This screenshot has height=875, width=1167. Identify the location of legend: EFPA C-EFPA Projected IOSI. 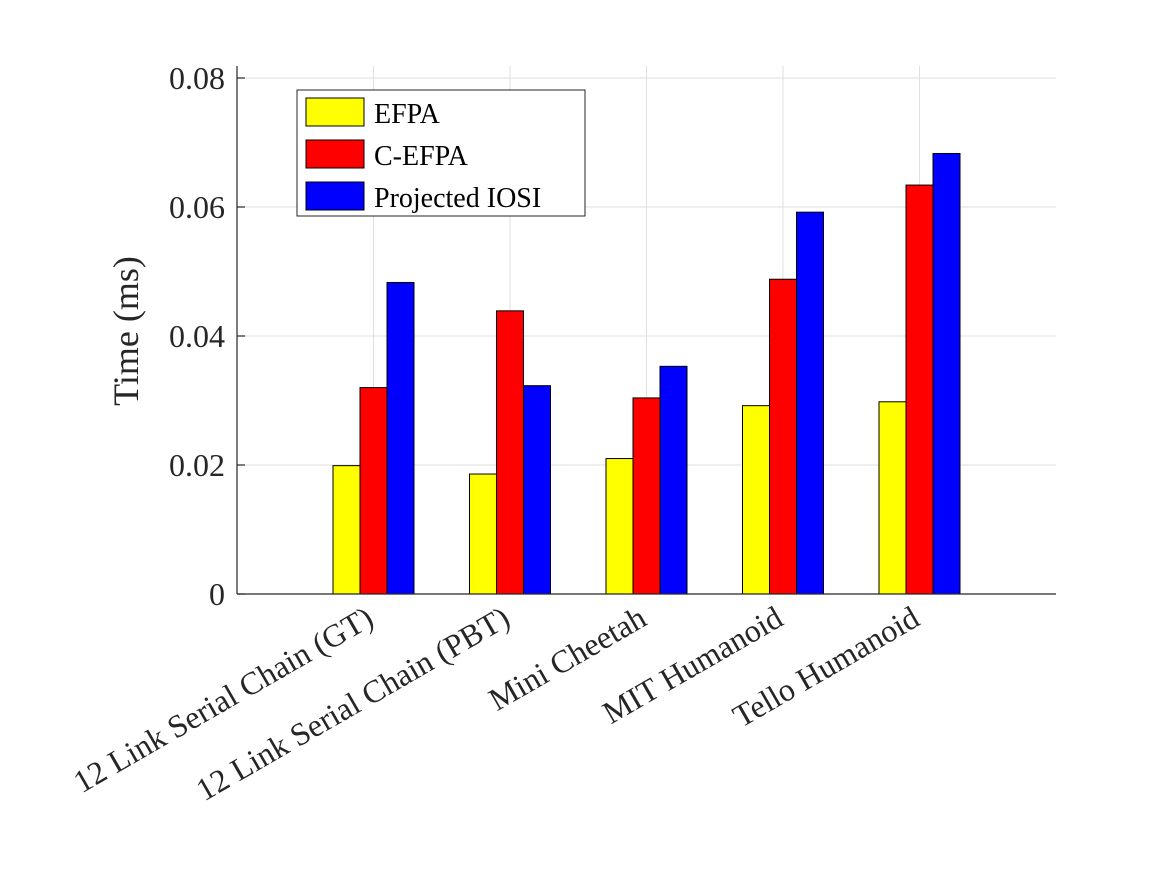
(441, 153).